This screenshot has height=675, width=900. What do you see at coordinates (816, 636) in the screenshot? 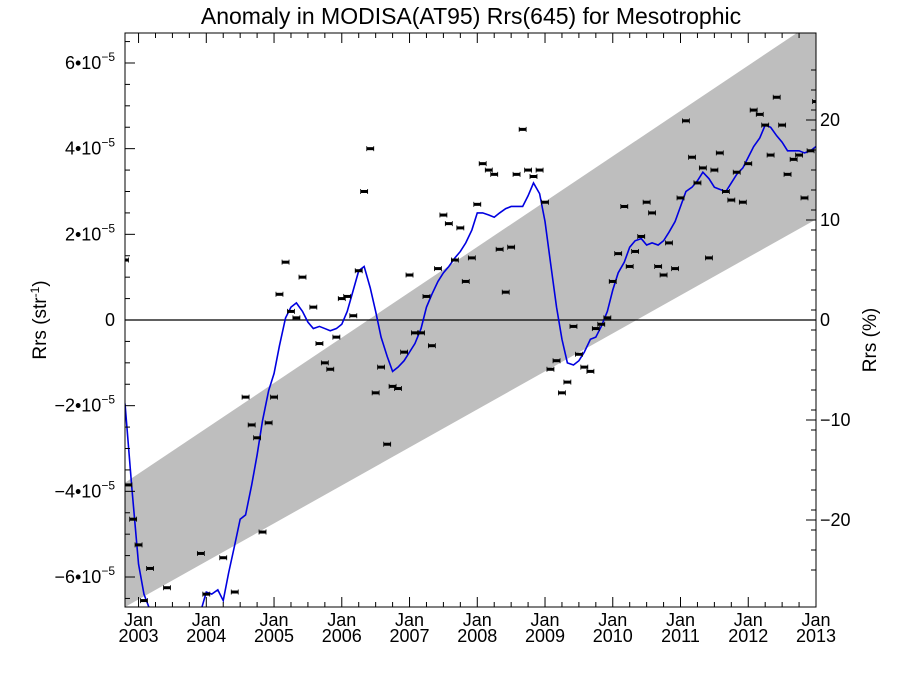
I see `x-tick-year-label: 2013` at bounding box center [816, 636].